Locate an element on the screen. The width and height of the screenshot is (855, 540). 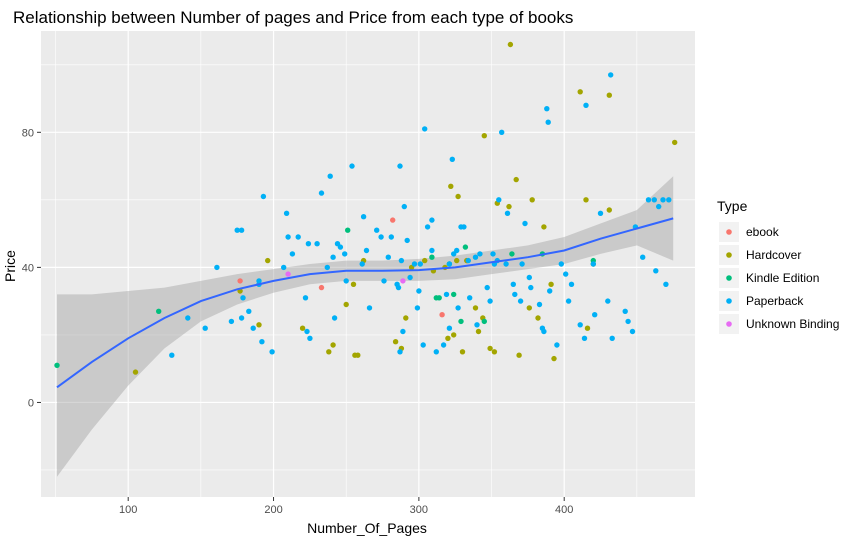
data-point-unknown-binding is located at coordinates (403, 281).